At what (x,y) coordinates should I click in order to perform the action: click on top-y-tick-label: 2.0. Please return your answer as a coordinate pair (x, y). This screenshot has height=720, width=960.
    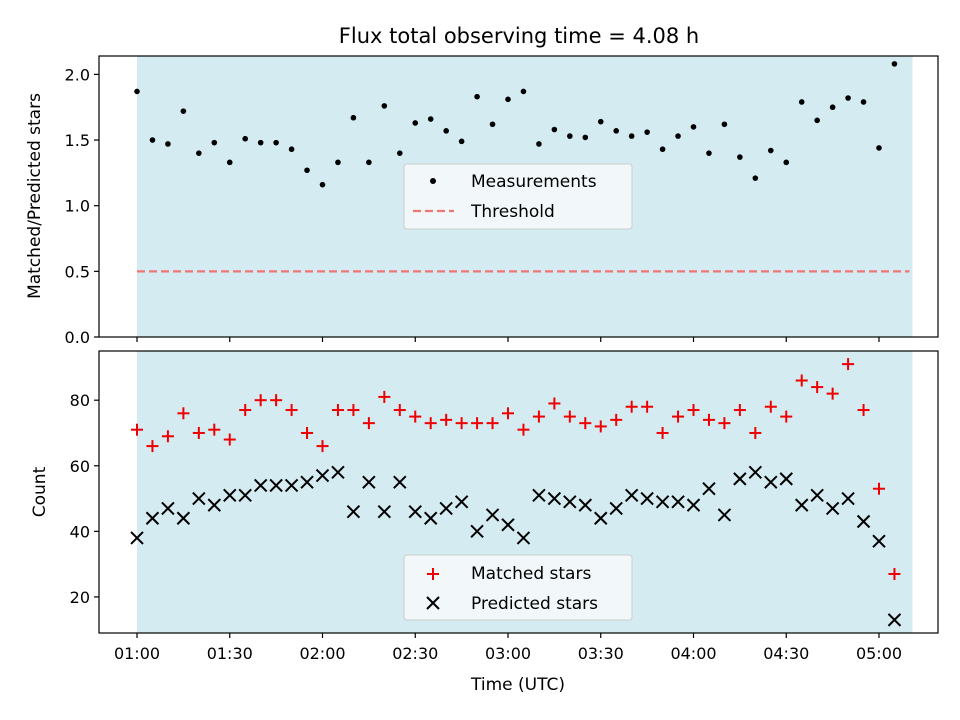
    Looking at the image, I should click on (77, 74).